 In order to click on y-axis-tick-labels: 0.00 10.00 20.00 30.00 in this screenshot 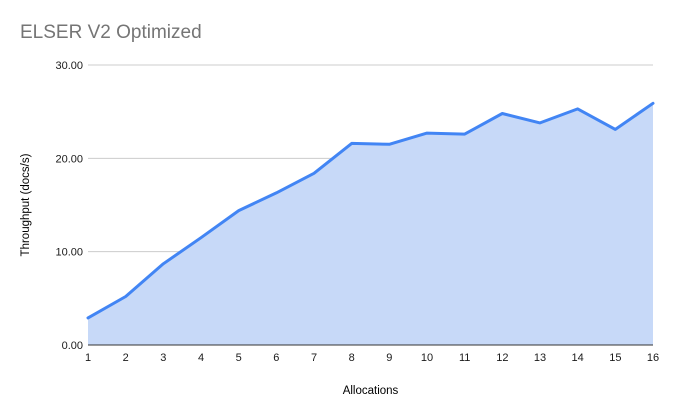, I will do `click(69, 206)`.